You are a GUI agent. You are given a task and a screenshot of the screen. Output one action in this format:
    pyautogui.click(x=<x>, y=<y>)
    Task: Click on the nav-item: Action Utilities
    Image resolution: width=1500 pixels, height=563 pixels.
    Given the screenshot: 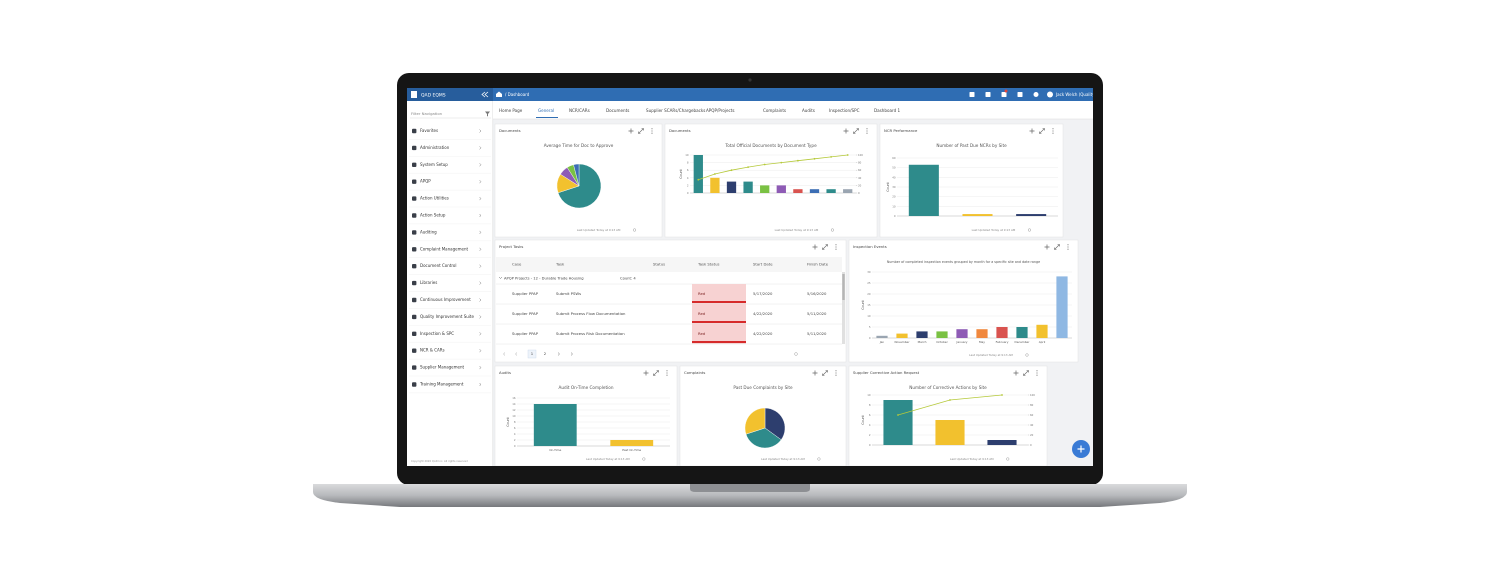 What is the action you would take?
    pyautogui.click(x=434, y=198)
    